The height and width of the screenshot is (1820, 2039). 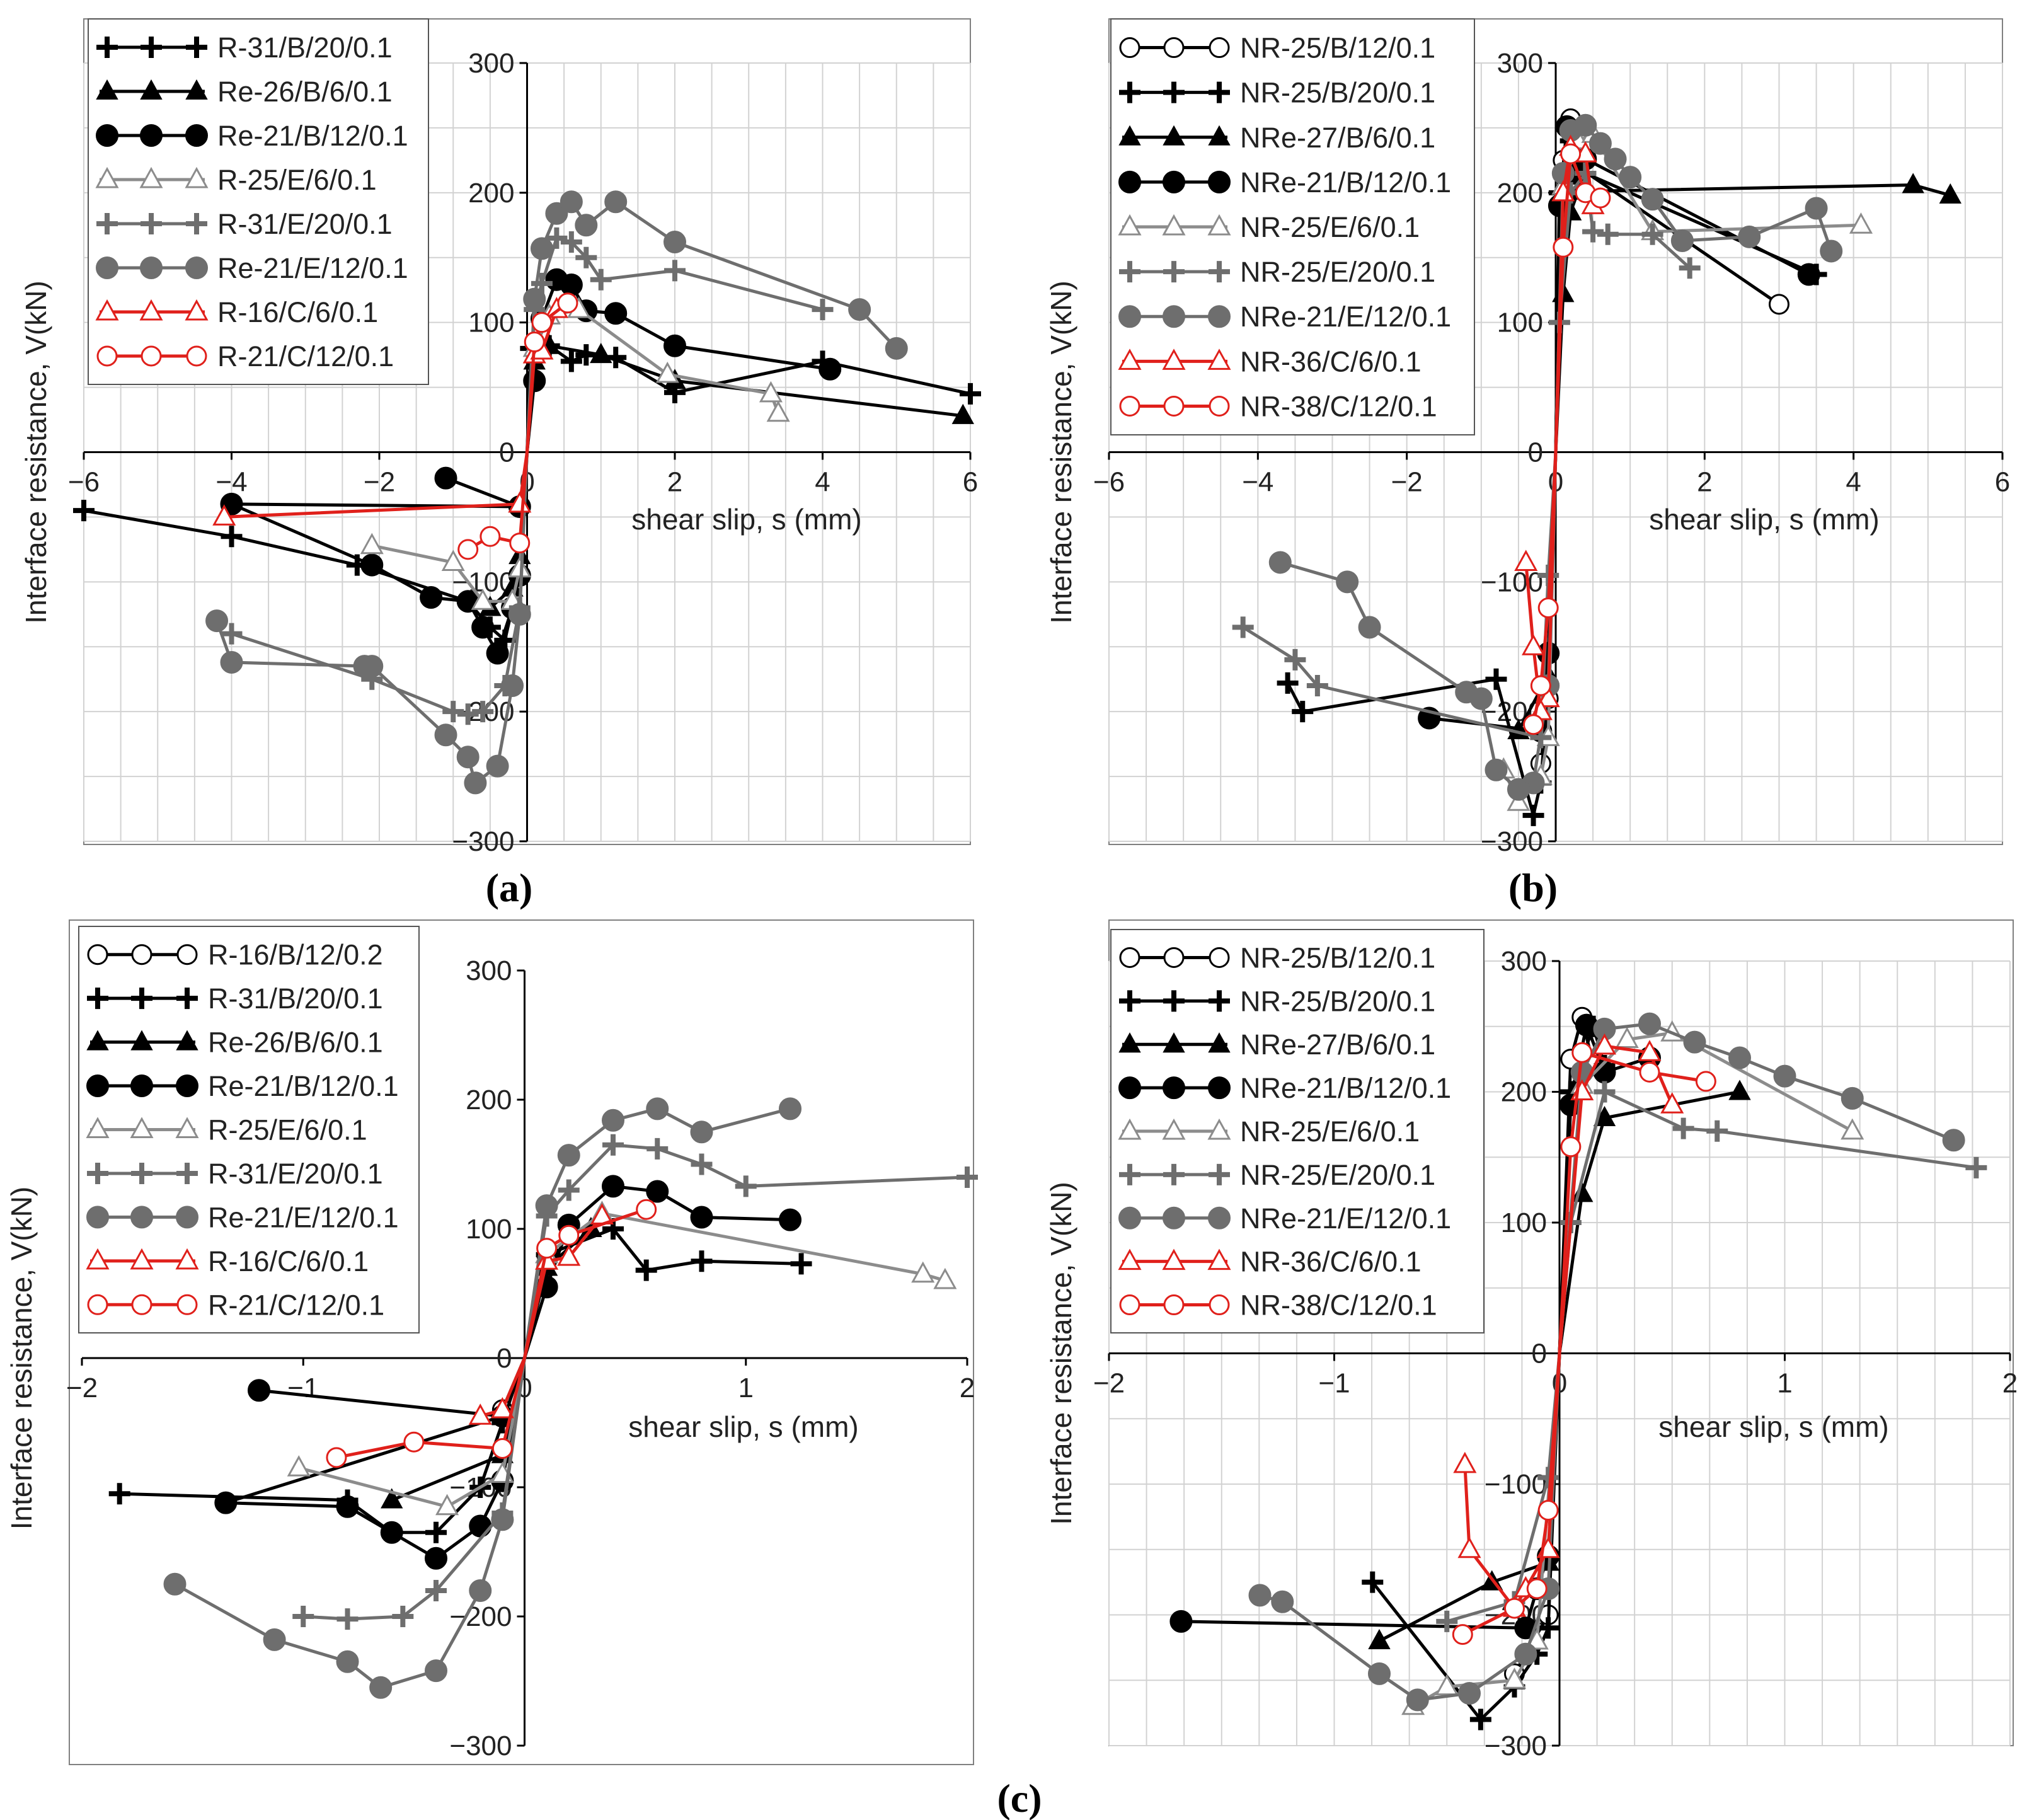 What do you see at coordinates (491, 323) in the screenshot?
I see `y-tick-label: 100` at bounding box center [491, 323].